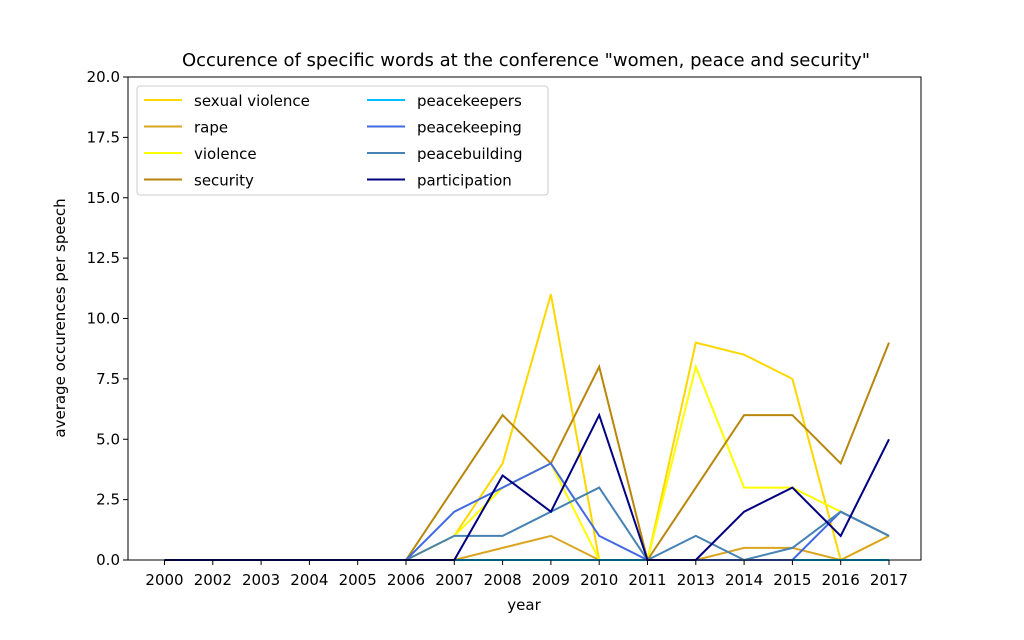 Image resolution: width=1024 pixels, height=640 pixels. What do you see at coordinates (225, 154) in the screenshot?
I see `legend-label-violence: violence` at bounding box center [225, 154].